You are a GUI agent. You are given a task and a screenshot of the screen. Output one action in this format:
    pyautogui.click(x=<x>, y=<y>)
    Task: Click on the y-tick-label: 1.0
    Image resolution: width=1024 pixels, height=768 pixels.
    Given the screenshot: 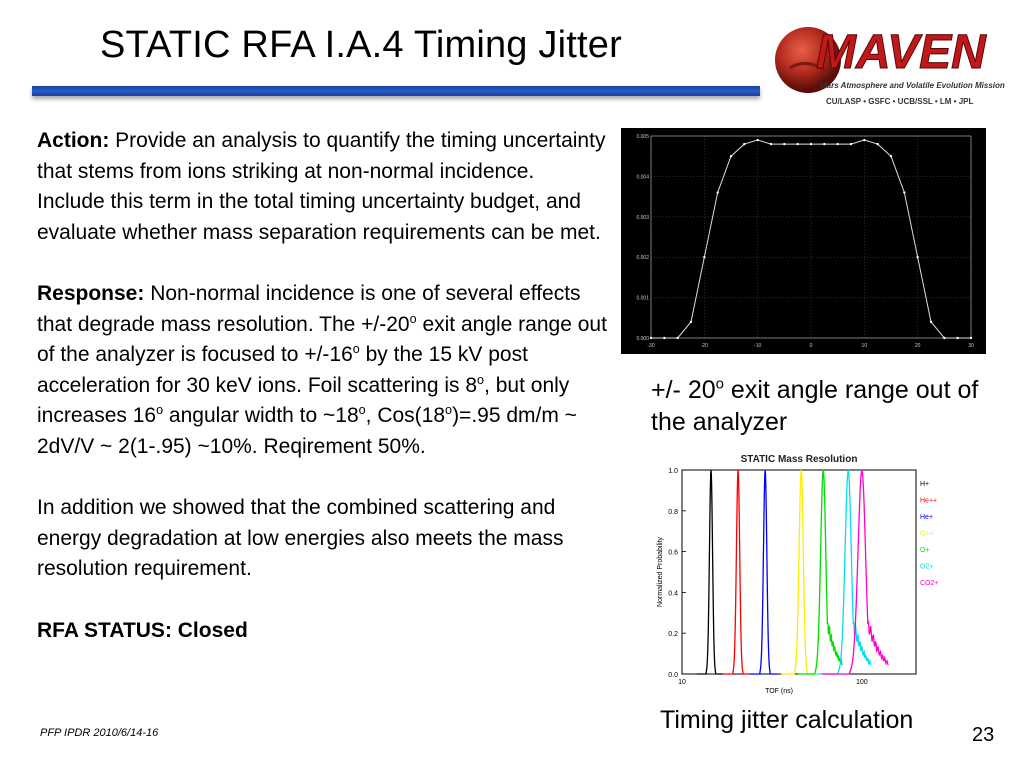 What is the action you would take?
    pyautogui.click(x=673, y=471)
    